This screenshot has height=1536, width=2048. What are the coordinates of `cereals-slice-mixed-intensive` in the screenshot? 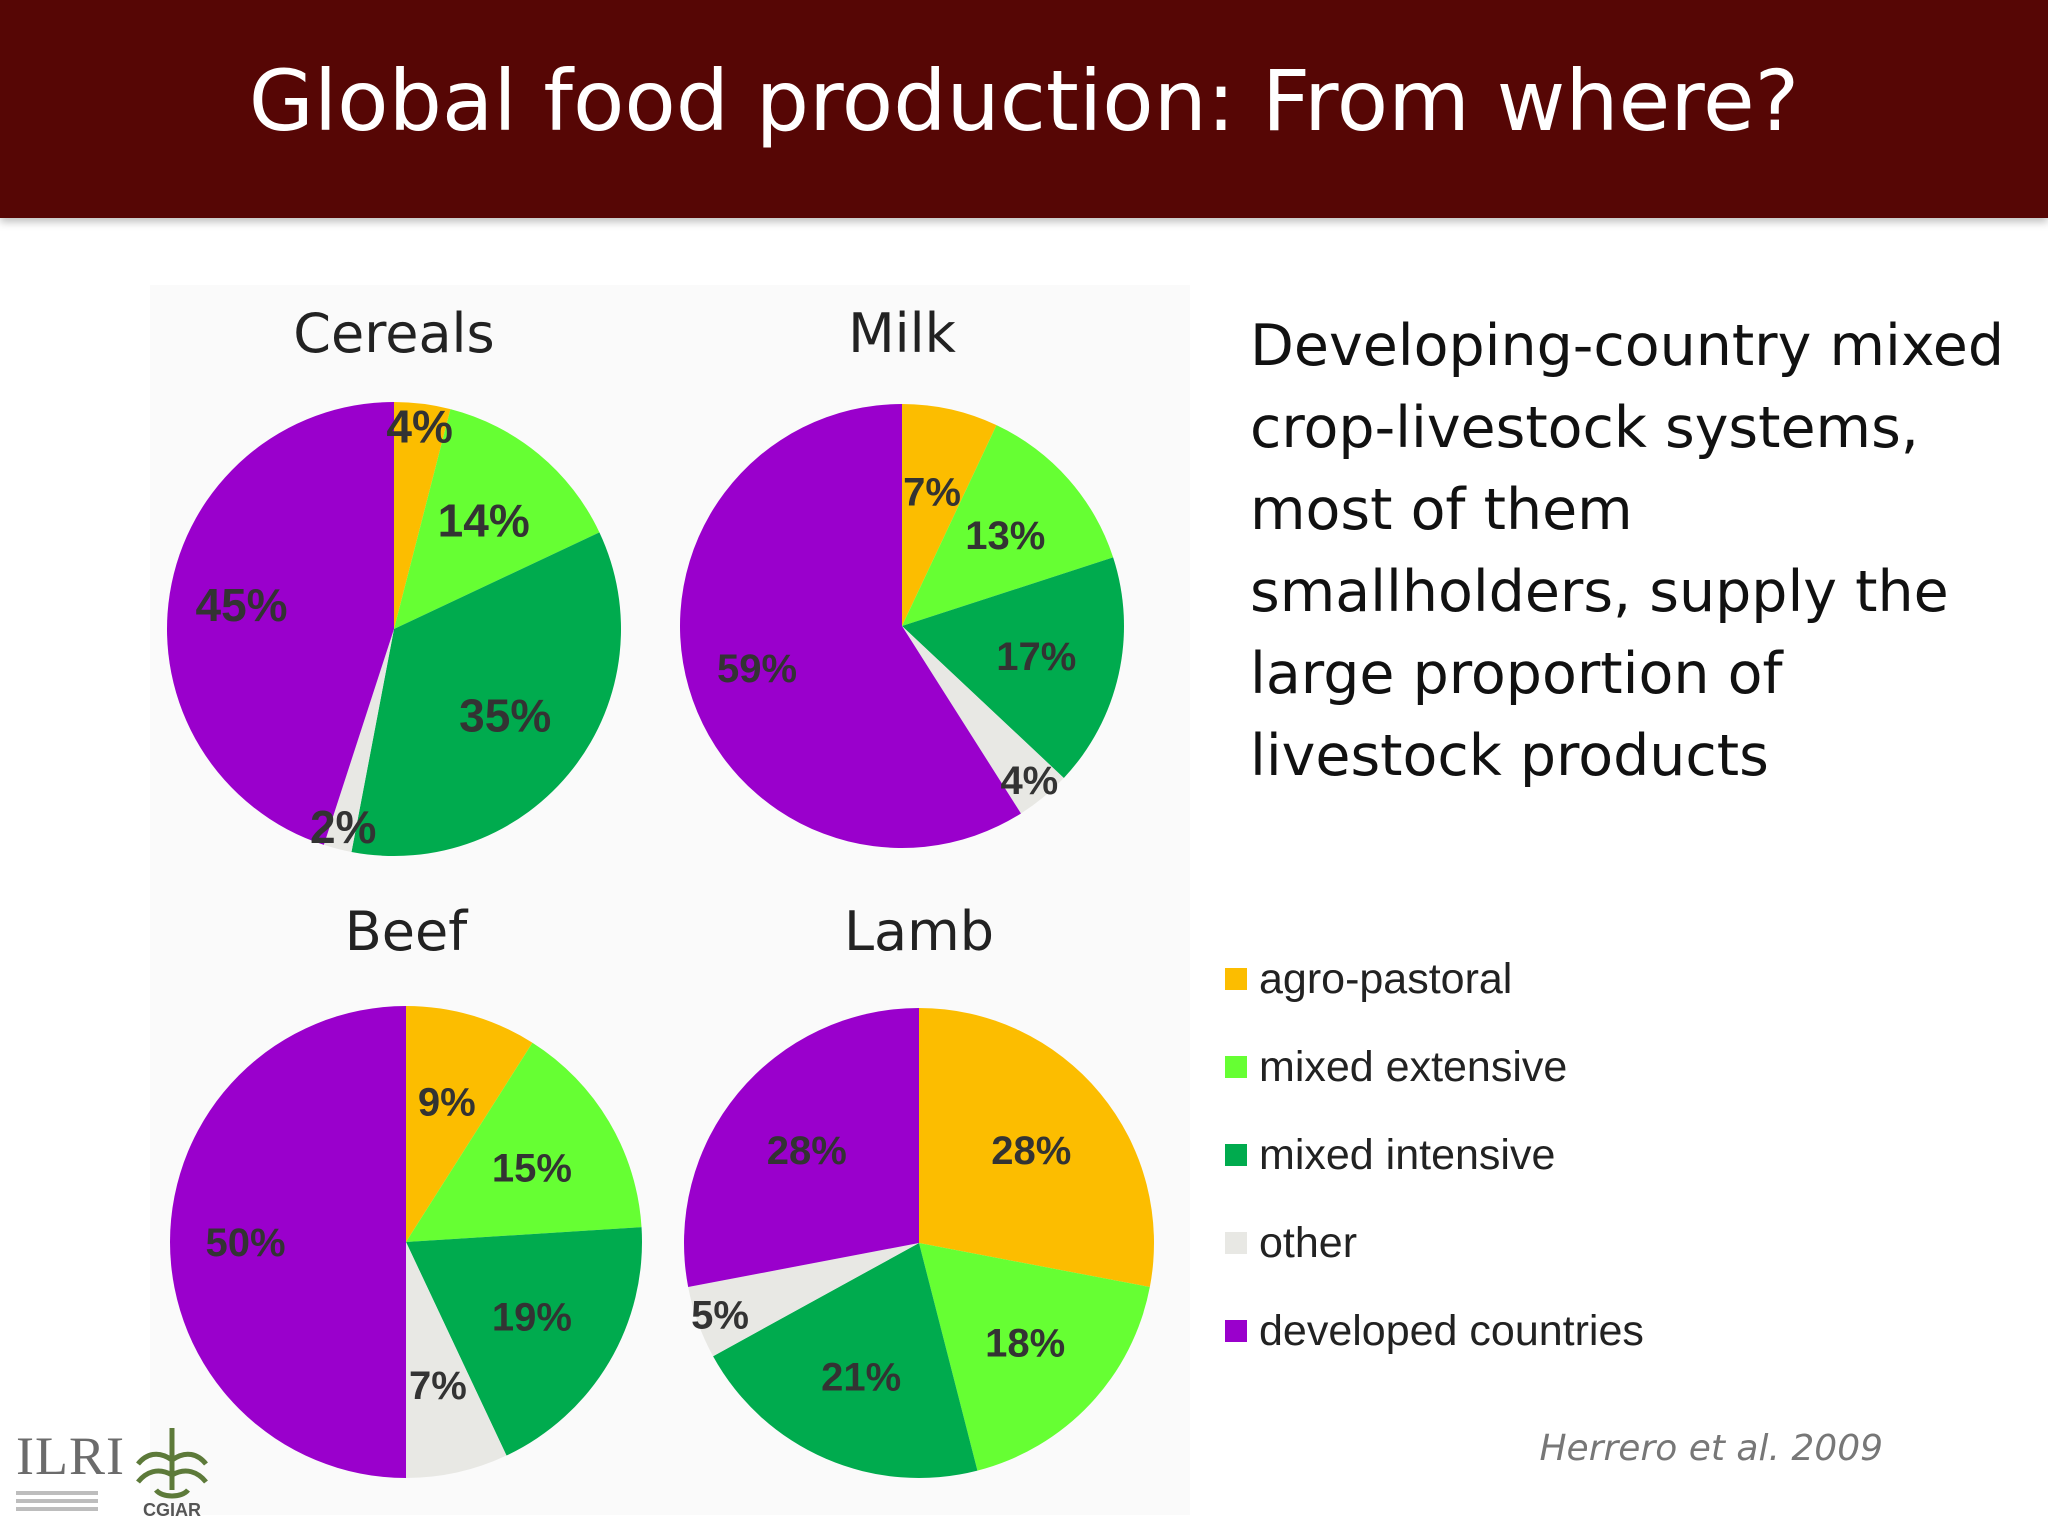 It's located at (486, 694).